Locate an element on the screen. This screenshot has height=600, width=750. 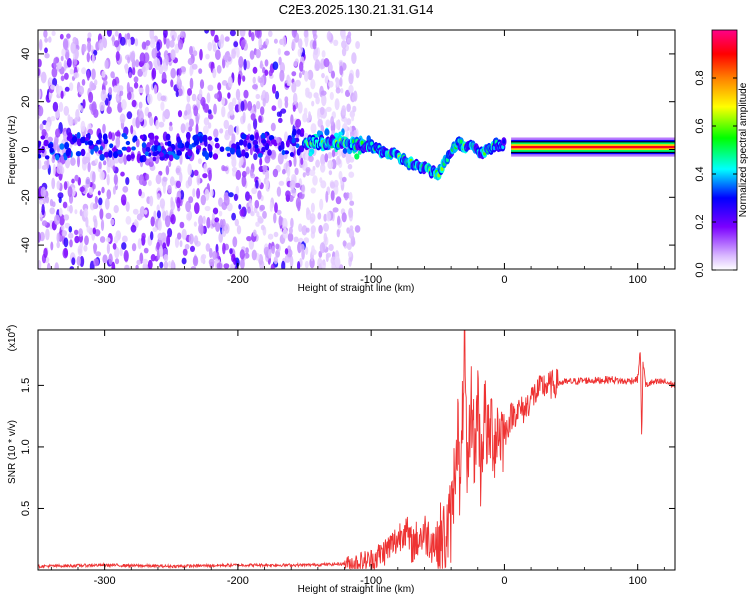
bottom-x-tick-label: -300 is located at coordinates (105, 581).